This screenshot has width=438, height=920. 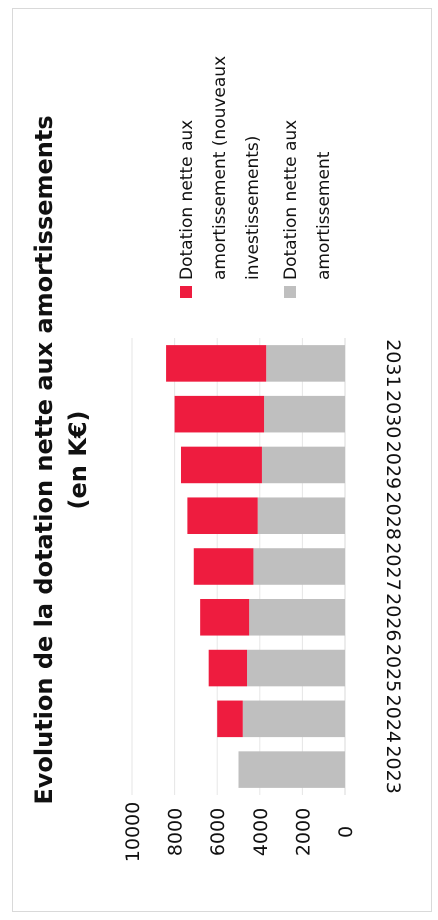 I want to click on value-tick-label: 4000, so click(x=261, y=832).